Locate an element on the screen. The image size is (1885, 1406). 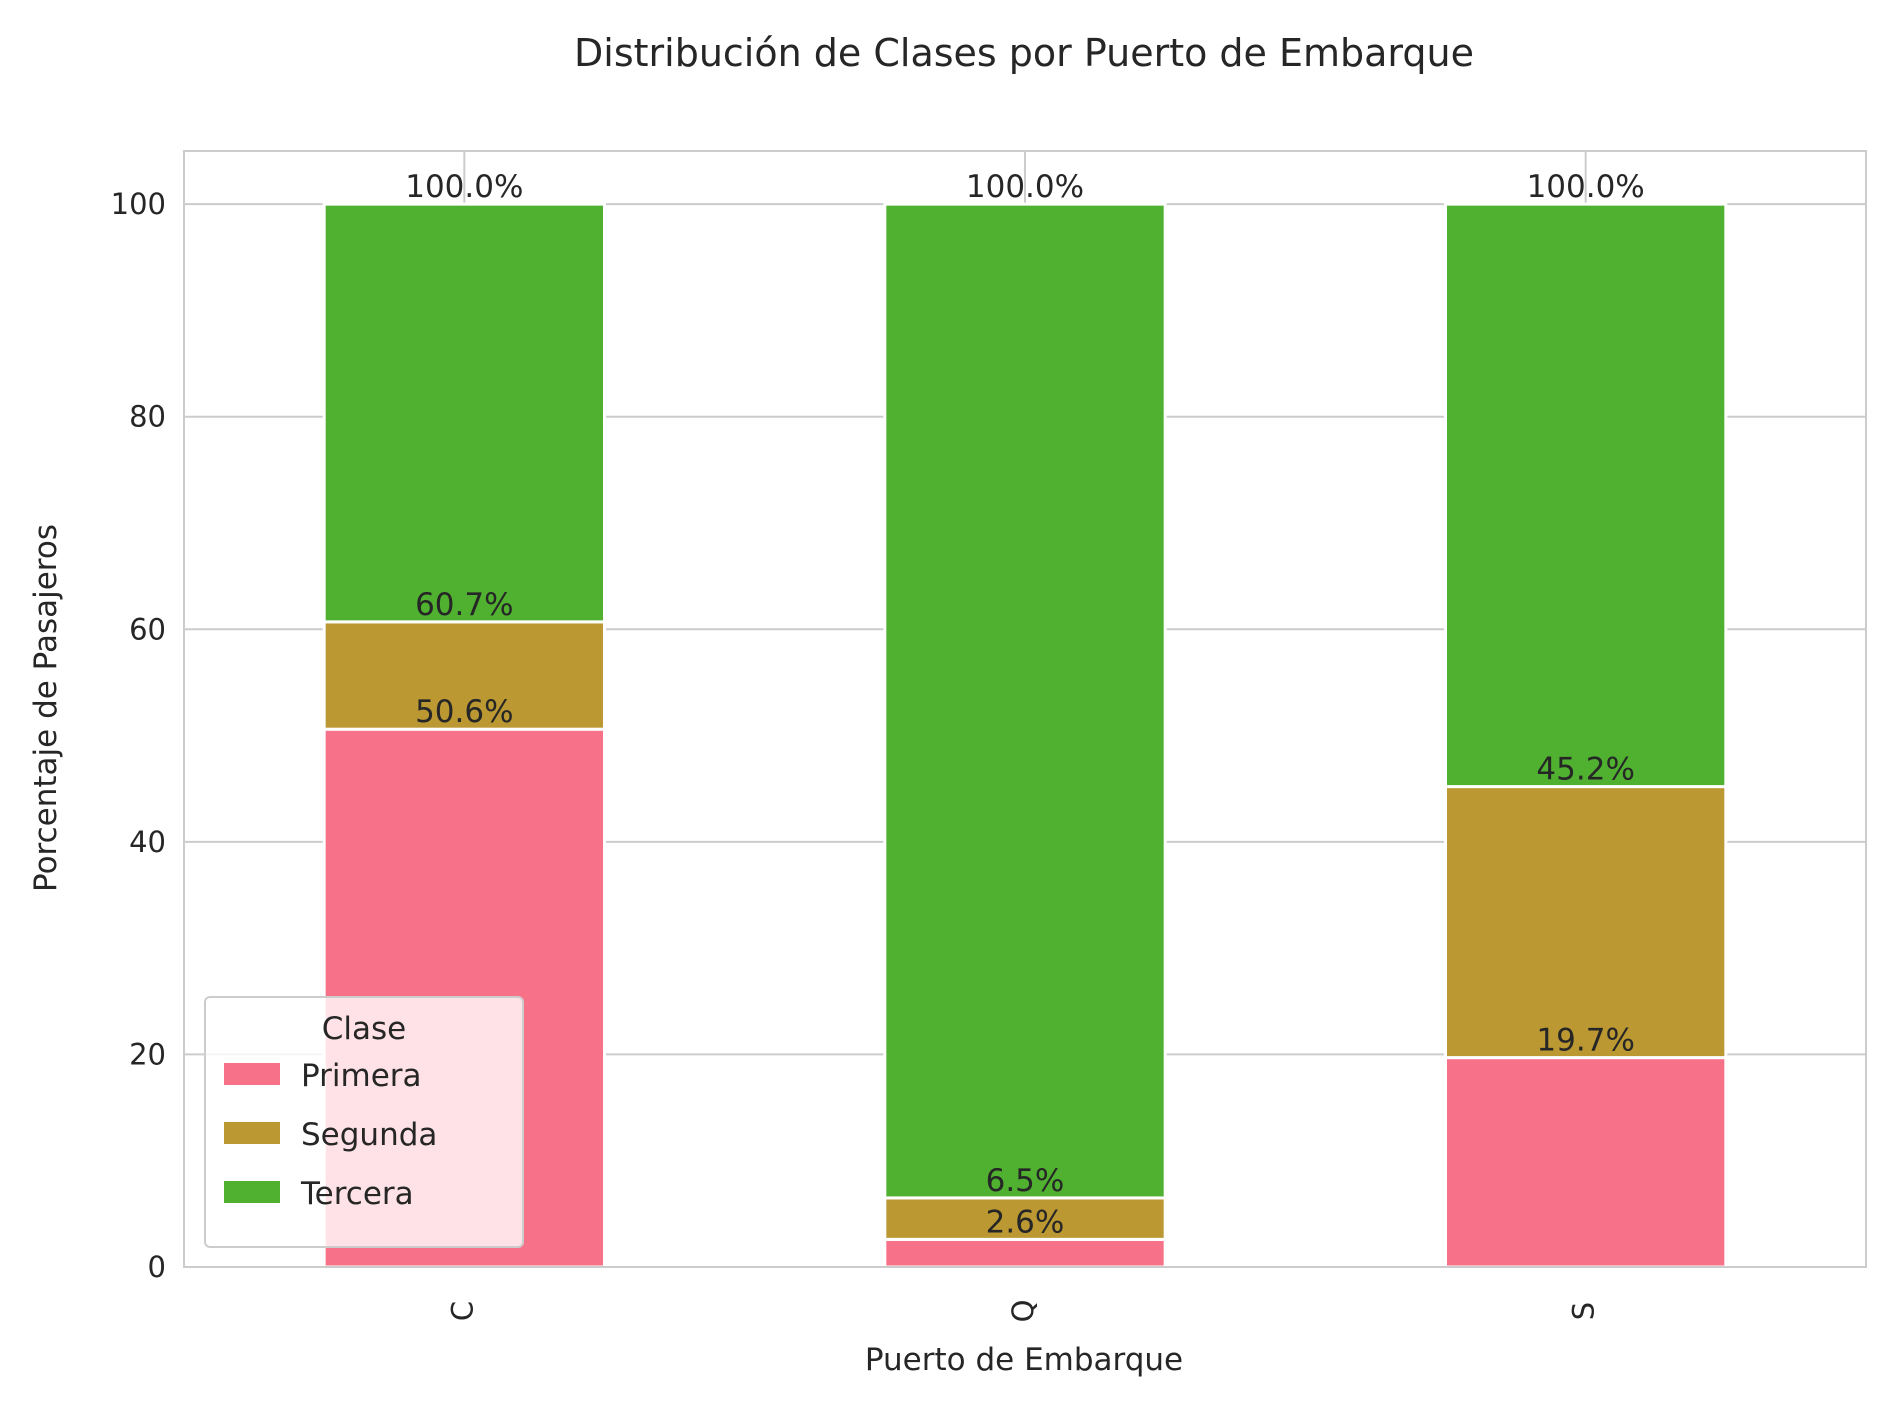
data-label: 2.6% is located at coordinates (1025, 1222).